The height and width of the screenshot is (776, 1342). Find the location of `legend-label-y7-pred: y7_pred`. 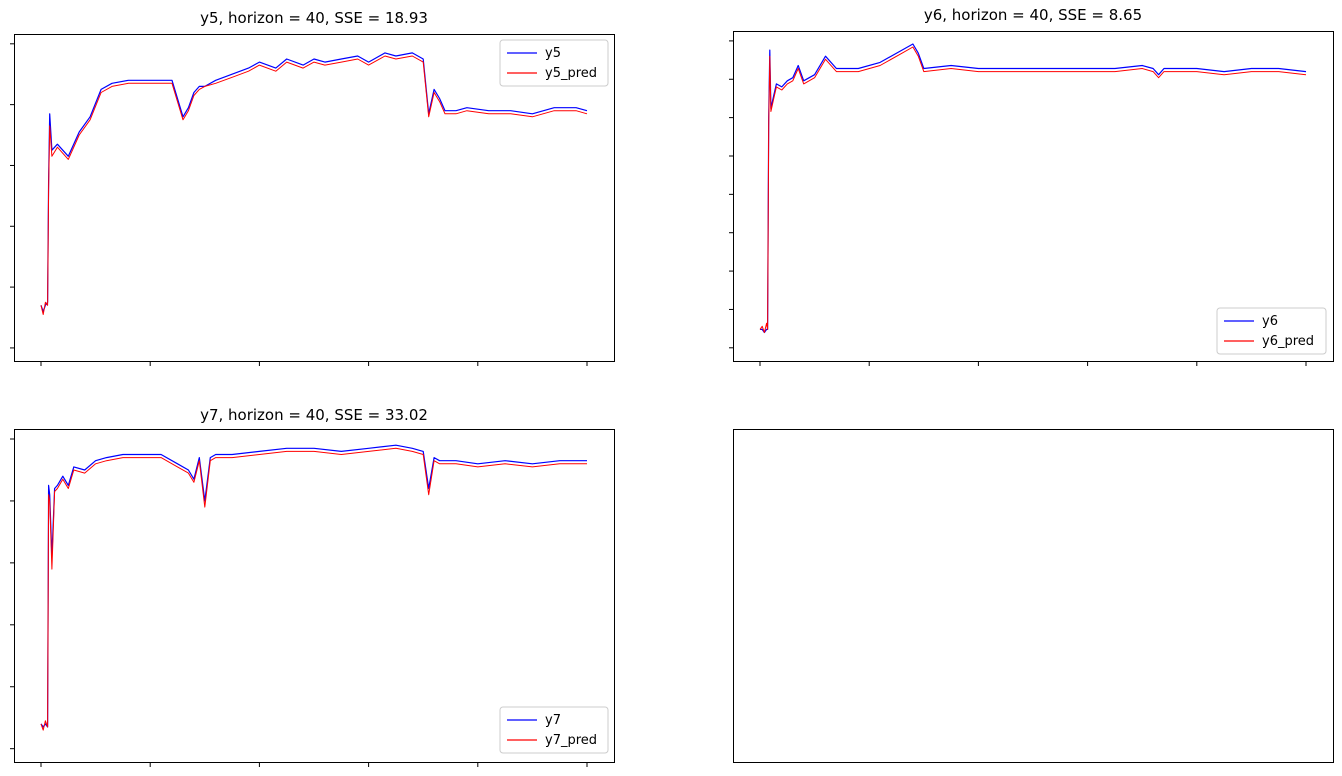

legend-label-y7-pred: y7_pred is located at coordinates (571, 740).